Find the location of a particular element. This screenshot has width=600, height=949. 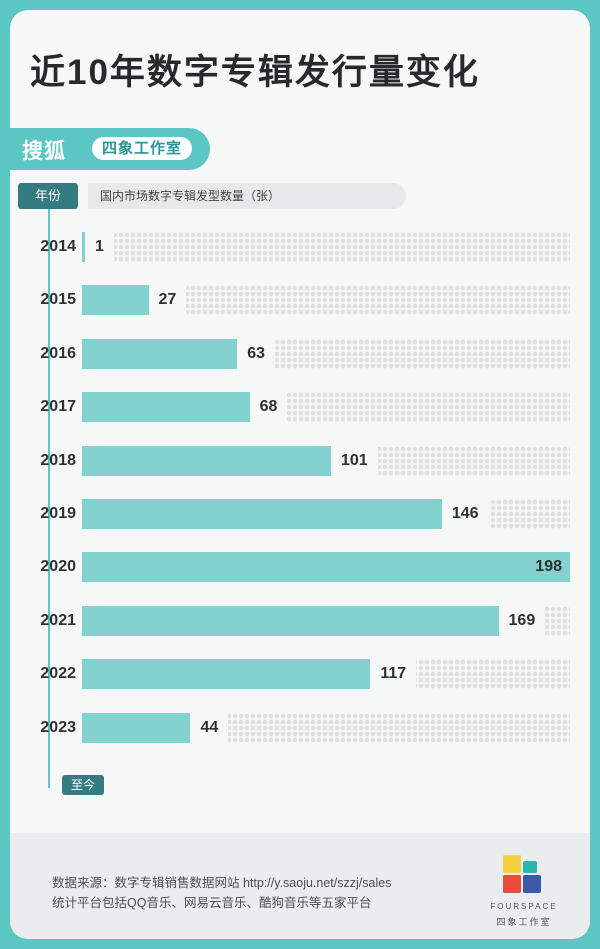

year-label: 2022 is located at coordinates (58, 674).